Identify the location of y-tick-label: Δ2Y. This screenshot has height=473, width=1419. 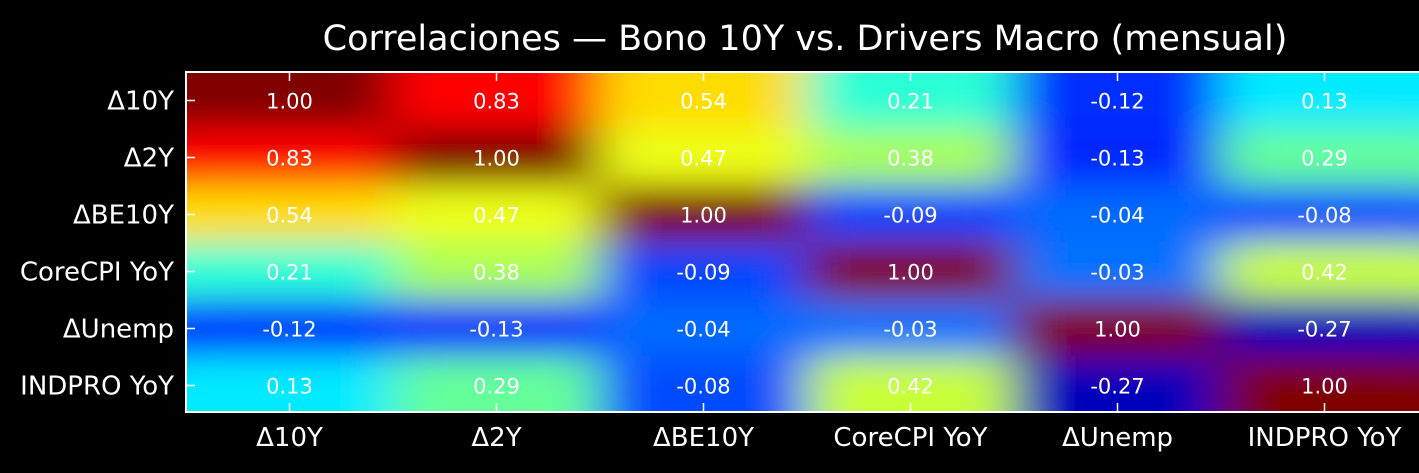
(149, 159).